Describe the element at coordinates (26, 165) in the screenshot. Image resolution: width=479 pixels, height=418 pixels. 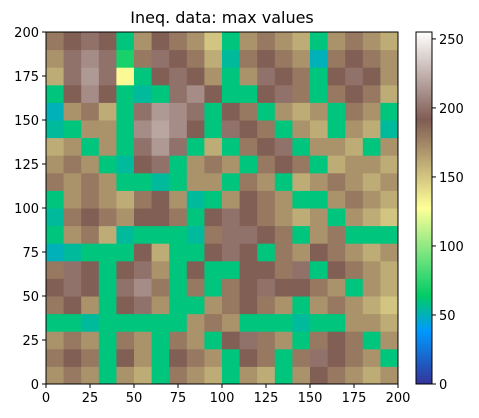
I see `y-tick-label: 125` at that location.